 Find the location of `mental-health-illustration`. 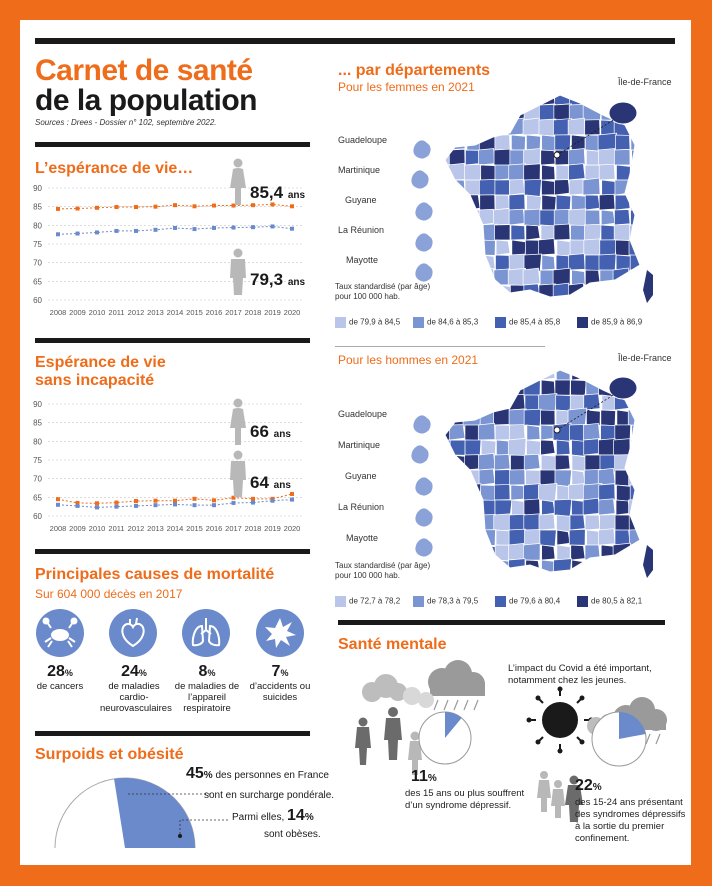

mental-health-illustration is located at coordinates (511, 741).